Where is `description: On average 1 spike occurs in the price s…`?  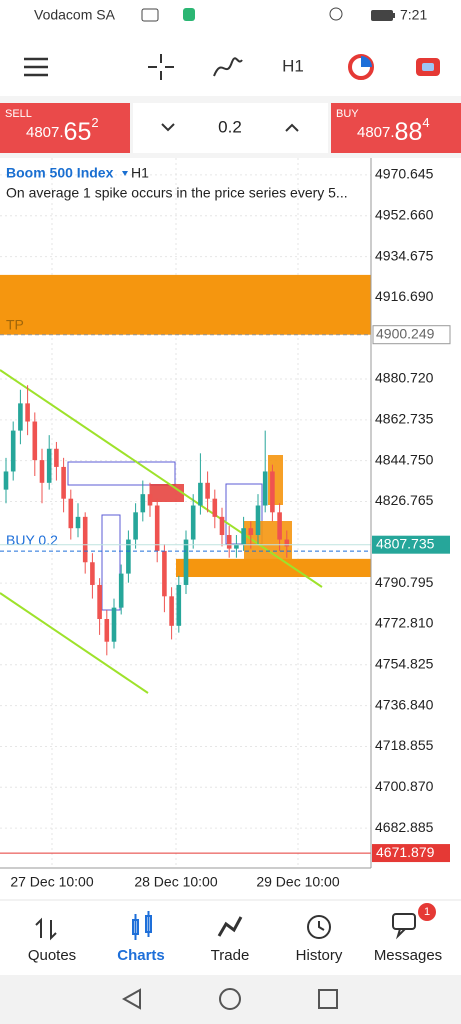 description: On average 1 spike occurs in the price s… is located at coordinates (177, 193).